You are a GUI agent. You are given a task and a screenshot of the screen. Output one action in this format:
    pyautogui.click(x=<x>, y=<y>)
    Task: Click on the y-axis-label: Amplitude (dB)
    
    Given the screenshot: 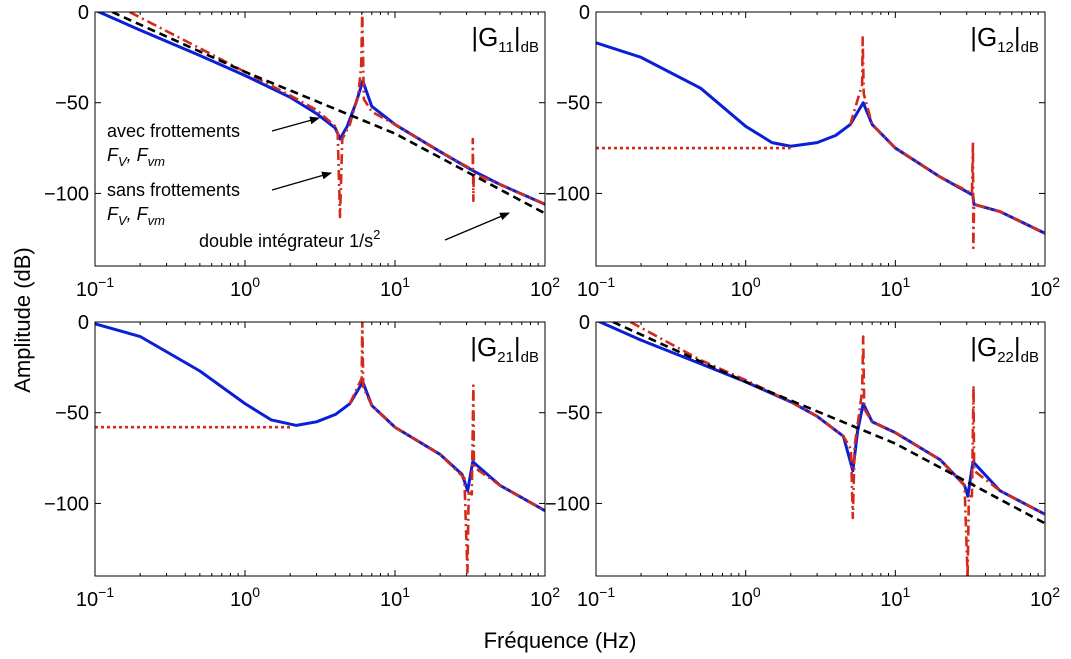 What is the action you would take?
    pyautogui.click(x=22, y=320)
    